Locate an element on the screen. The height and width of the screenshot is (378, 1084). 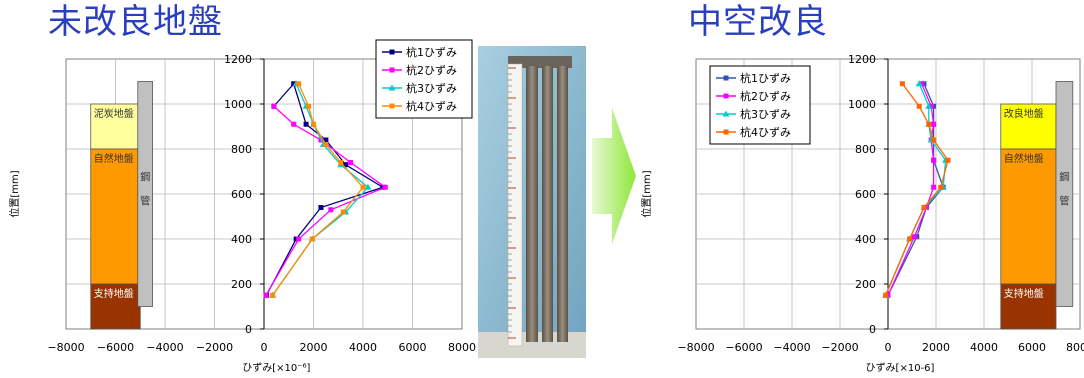
soil-layer-label: 改良地盤 is located at coordinates (1024, 113).